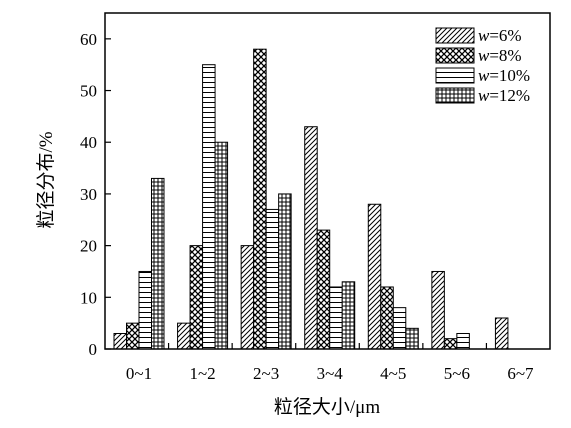 This screenshot has width=571, height=428. I want to click on bar-4~5-w=10%, so click(399, 328).